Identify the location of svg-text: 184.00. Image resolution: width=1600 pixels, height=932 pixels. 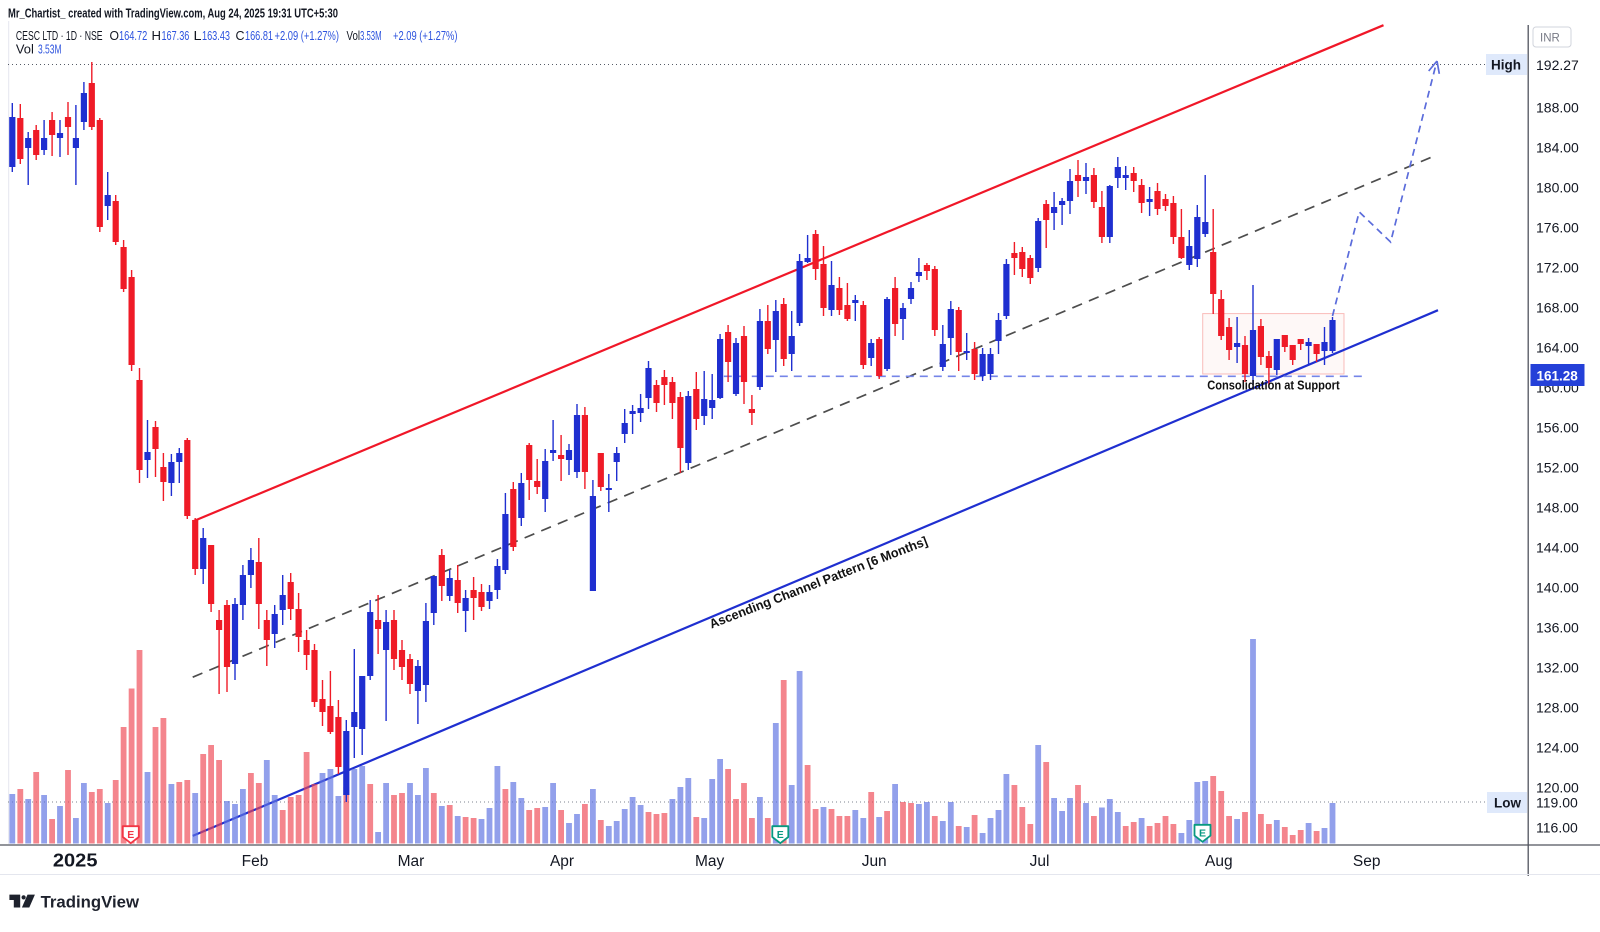
(1557, 148).